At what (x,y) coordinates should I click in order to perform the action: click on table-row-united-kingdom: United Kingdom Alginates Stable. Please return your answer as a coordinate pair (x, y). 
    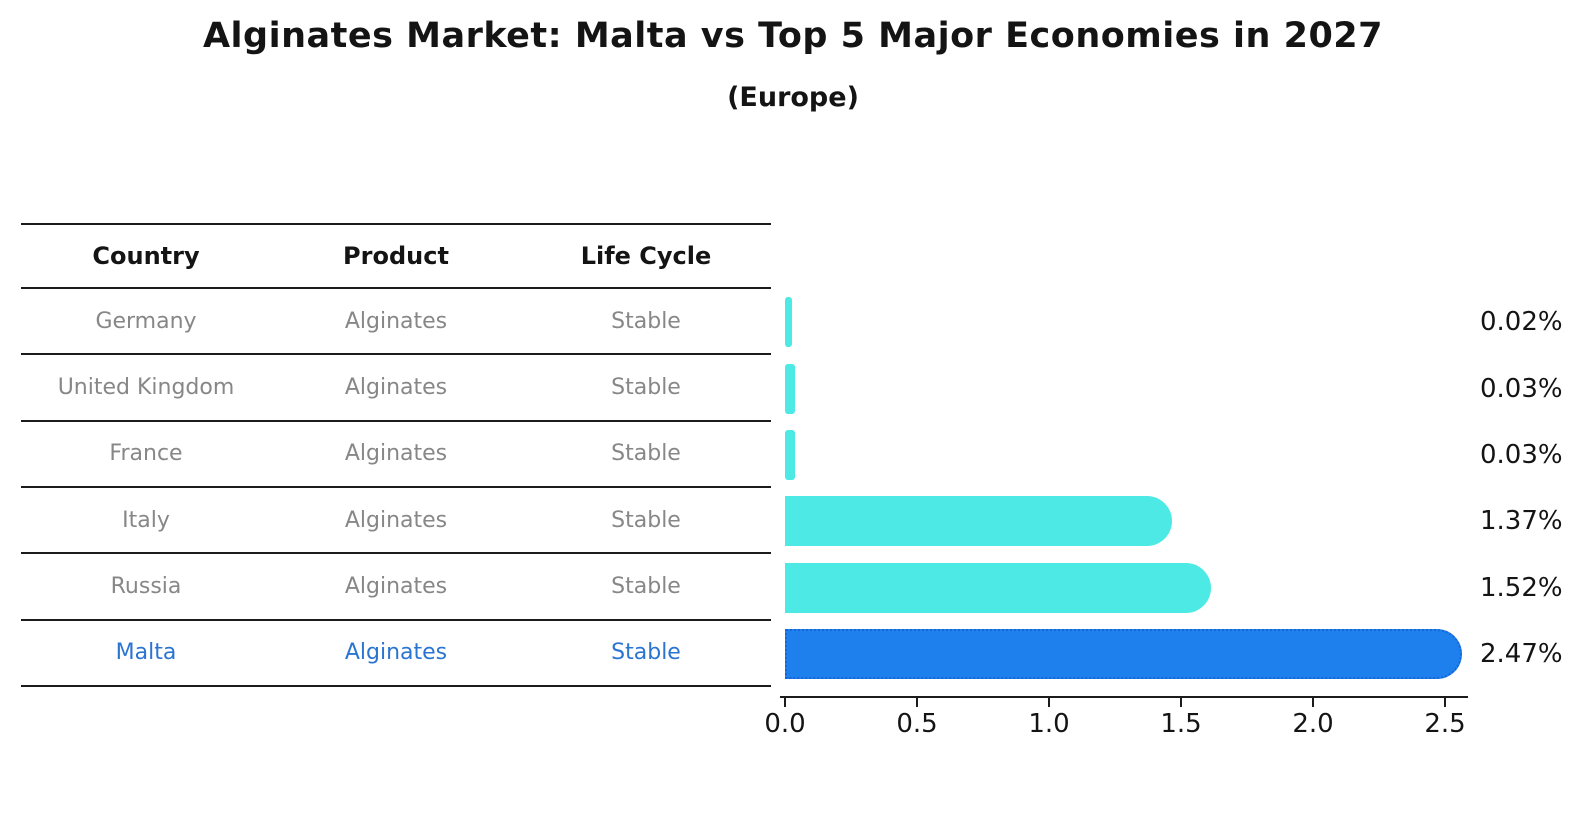
    Looking at the image, I should click on (396, 388).